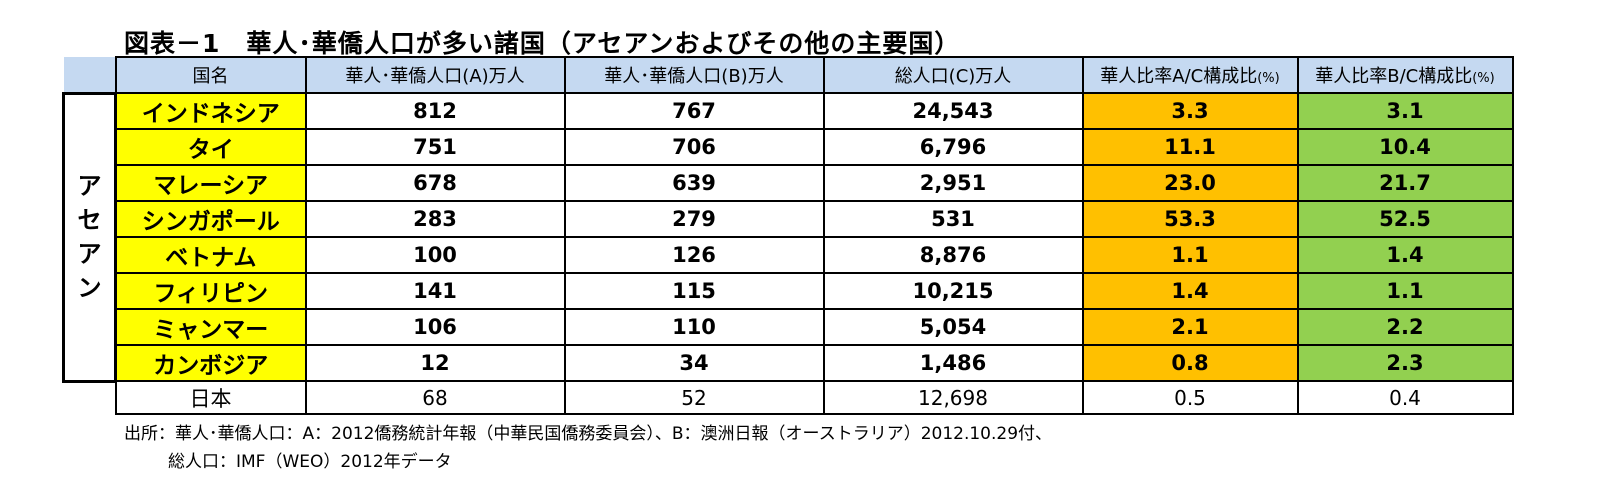 Image resolution: width=1619 pixels, height=485 pixels. Describe the element at coordinates (694, 111) in the screenshot. I see `value-b: 767` at that location.